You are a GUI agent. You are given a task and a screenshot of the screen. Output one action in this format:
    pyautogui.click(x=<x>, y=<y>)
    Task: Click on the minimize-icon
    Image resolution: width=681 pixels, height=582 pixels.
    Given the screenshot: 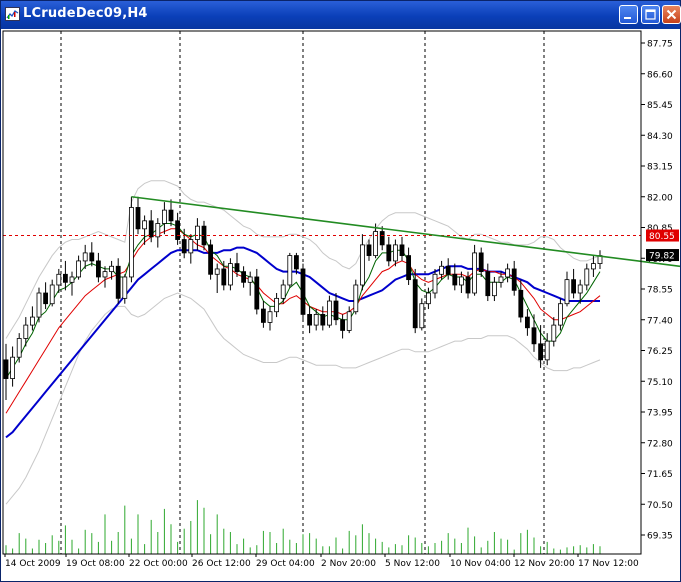 What is the action you would take?
    pyautogui.click(x=627, y=18)
    